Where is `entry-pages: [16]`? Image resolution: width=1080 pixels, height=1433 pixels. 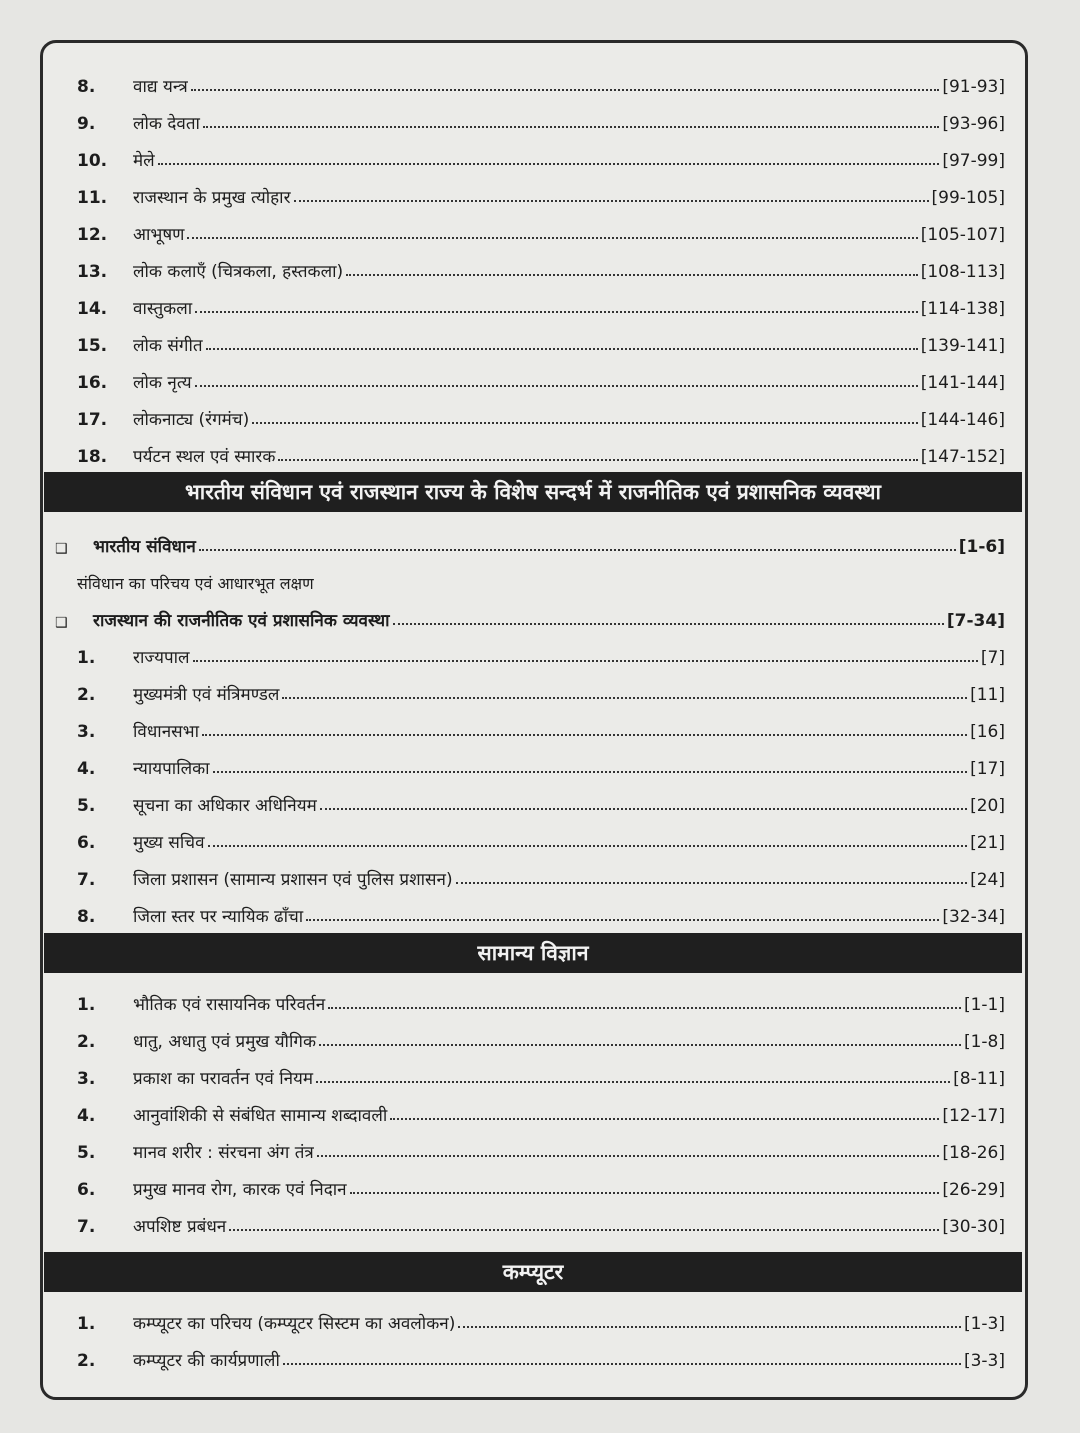
entry-pages: [16] is located at coordinates (987, 732).